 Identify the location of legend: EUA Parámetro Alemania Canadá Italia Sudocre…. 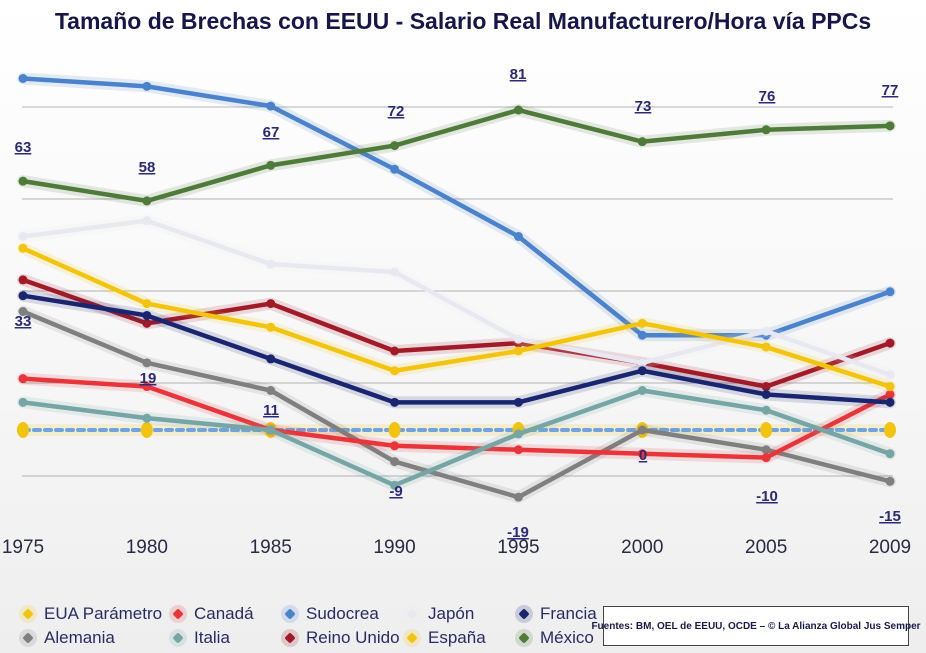
(313, 627).